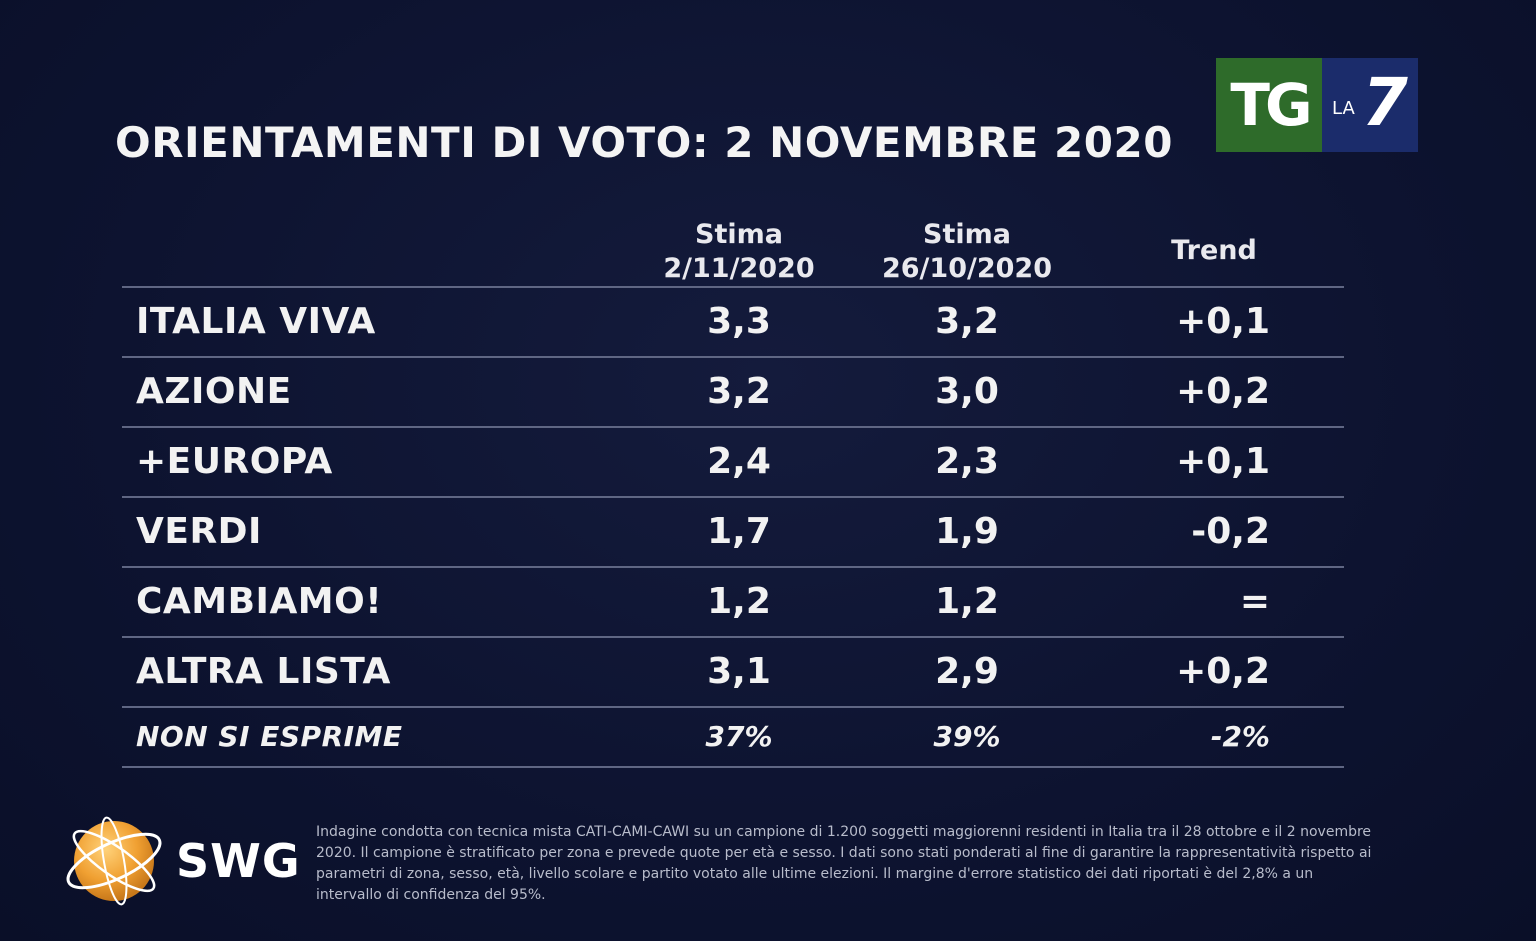 The height and width of the screenshot is (941, 1536). Describe the element at coordinates (238, 861) in the screenshot. I see `swg-brand: SWG` at that location.